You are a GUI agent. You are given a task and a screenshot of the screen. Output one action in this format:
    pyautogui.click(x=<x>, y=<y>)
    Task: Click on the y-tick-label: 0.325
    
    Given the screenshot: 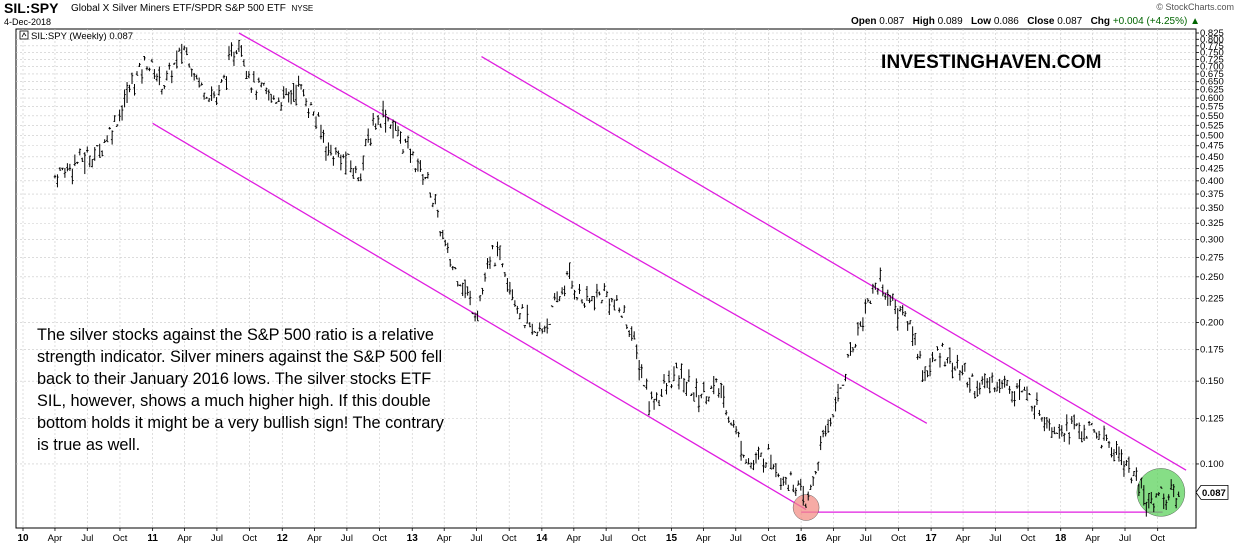 What is the action you would take?
    pyautogui.click(x=1212, y=223)
    